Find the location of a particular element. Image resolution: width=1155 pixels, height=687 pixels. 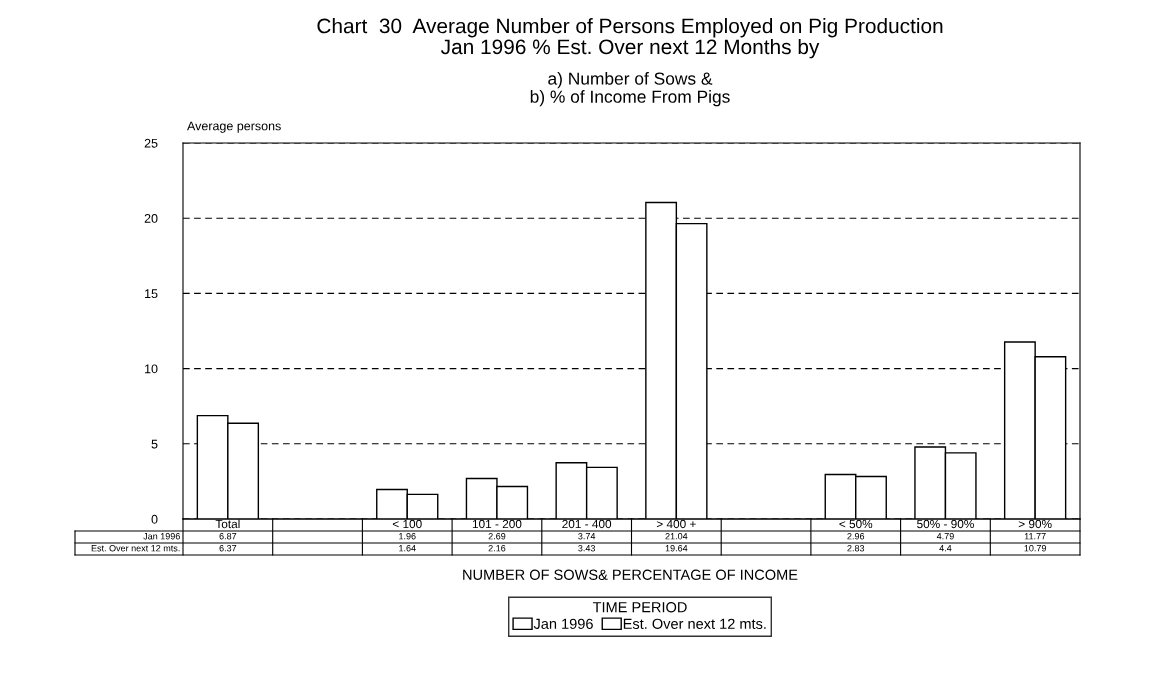

data-label: 2.96 is located at coordinates (856, 536).